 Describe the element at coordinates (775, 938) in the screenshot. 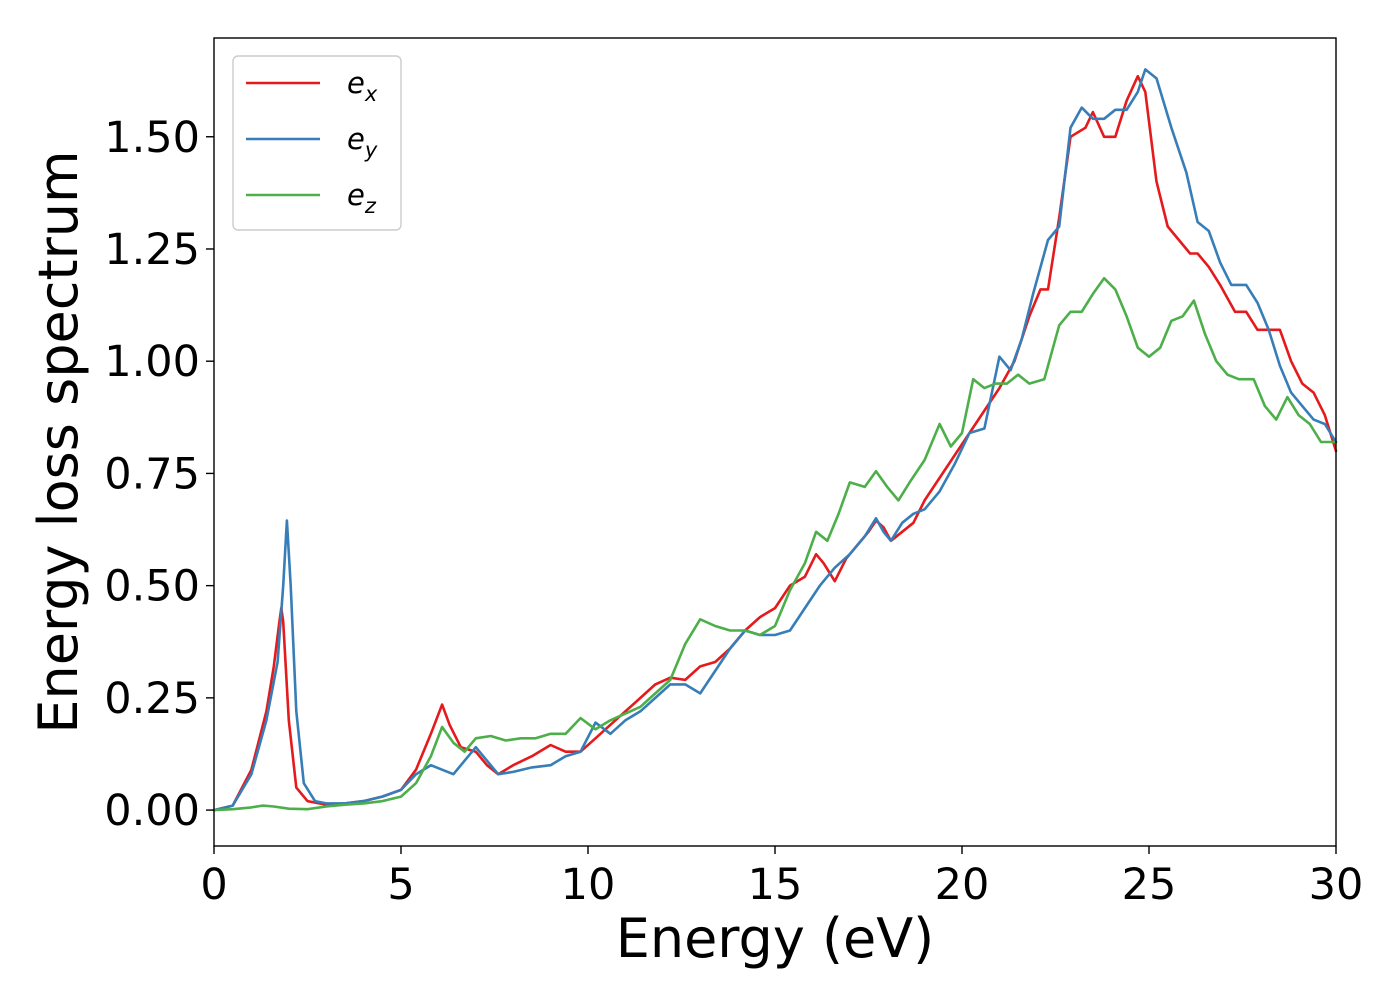

I see `x-axis-title: Energy (eV)` at that location.